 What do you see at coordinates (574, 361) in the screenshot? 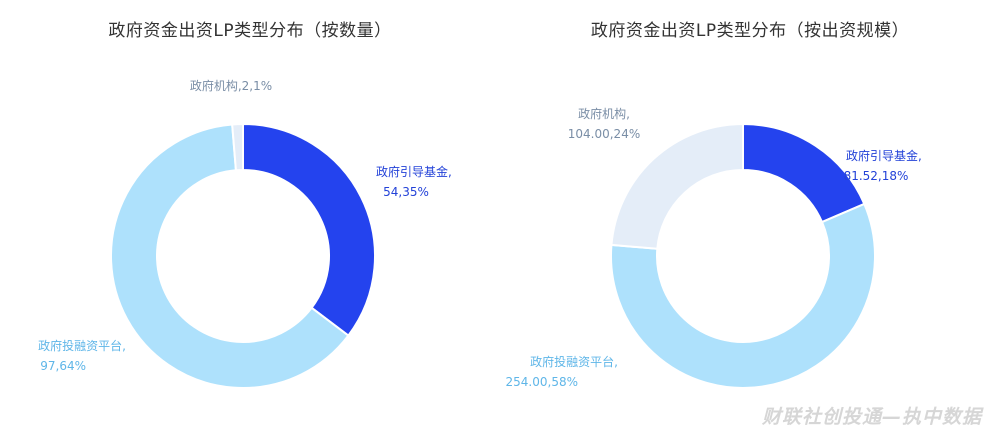
I see `slice-label-1-1-0: 政府投融资平台,` at bounding box center [574, 361].